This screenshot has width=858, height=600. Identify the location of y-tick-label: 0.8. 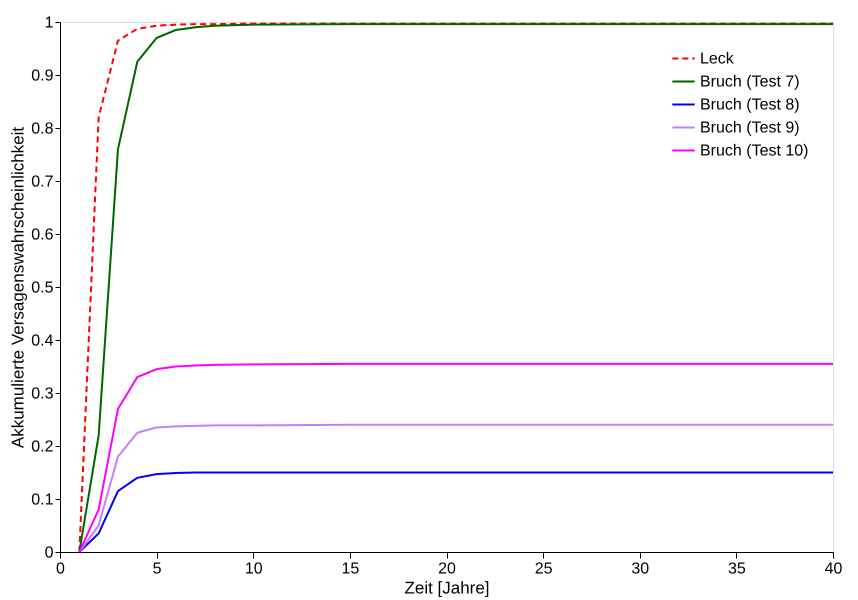
(42, 129).